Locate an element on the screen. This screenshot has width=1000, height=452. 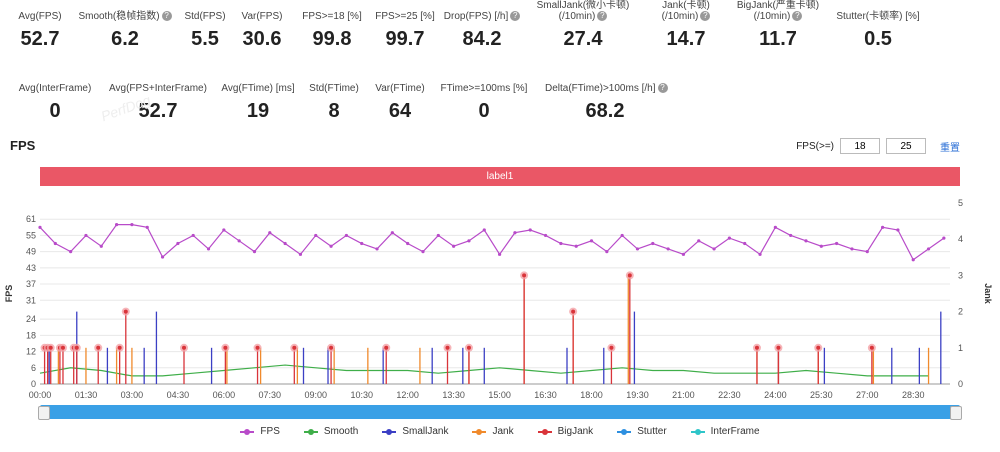
stat-stats_row1-5: FPS>=25 [%] 99.7 is located at coordinates (405, 25).